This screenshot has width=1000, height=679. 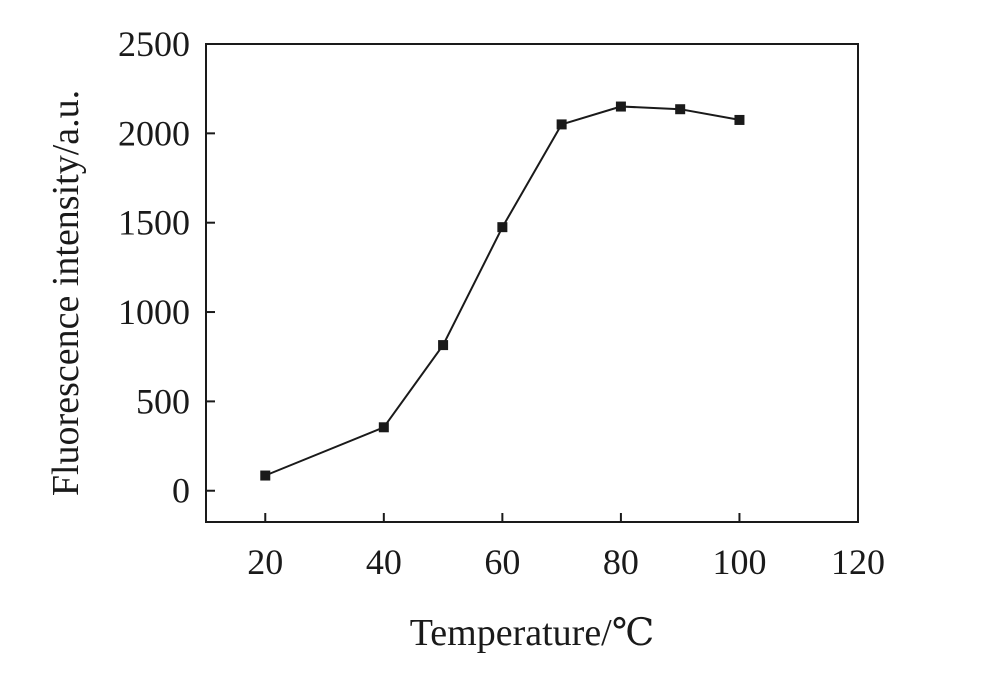 I want to click on y-tick-label: 2000, so click(x=154, y=133).